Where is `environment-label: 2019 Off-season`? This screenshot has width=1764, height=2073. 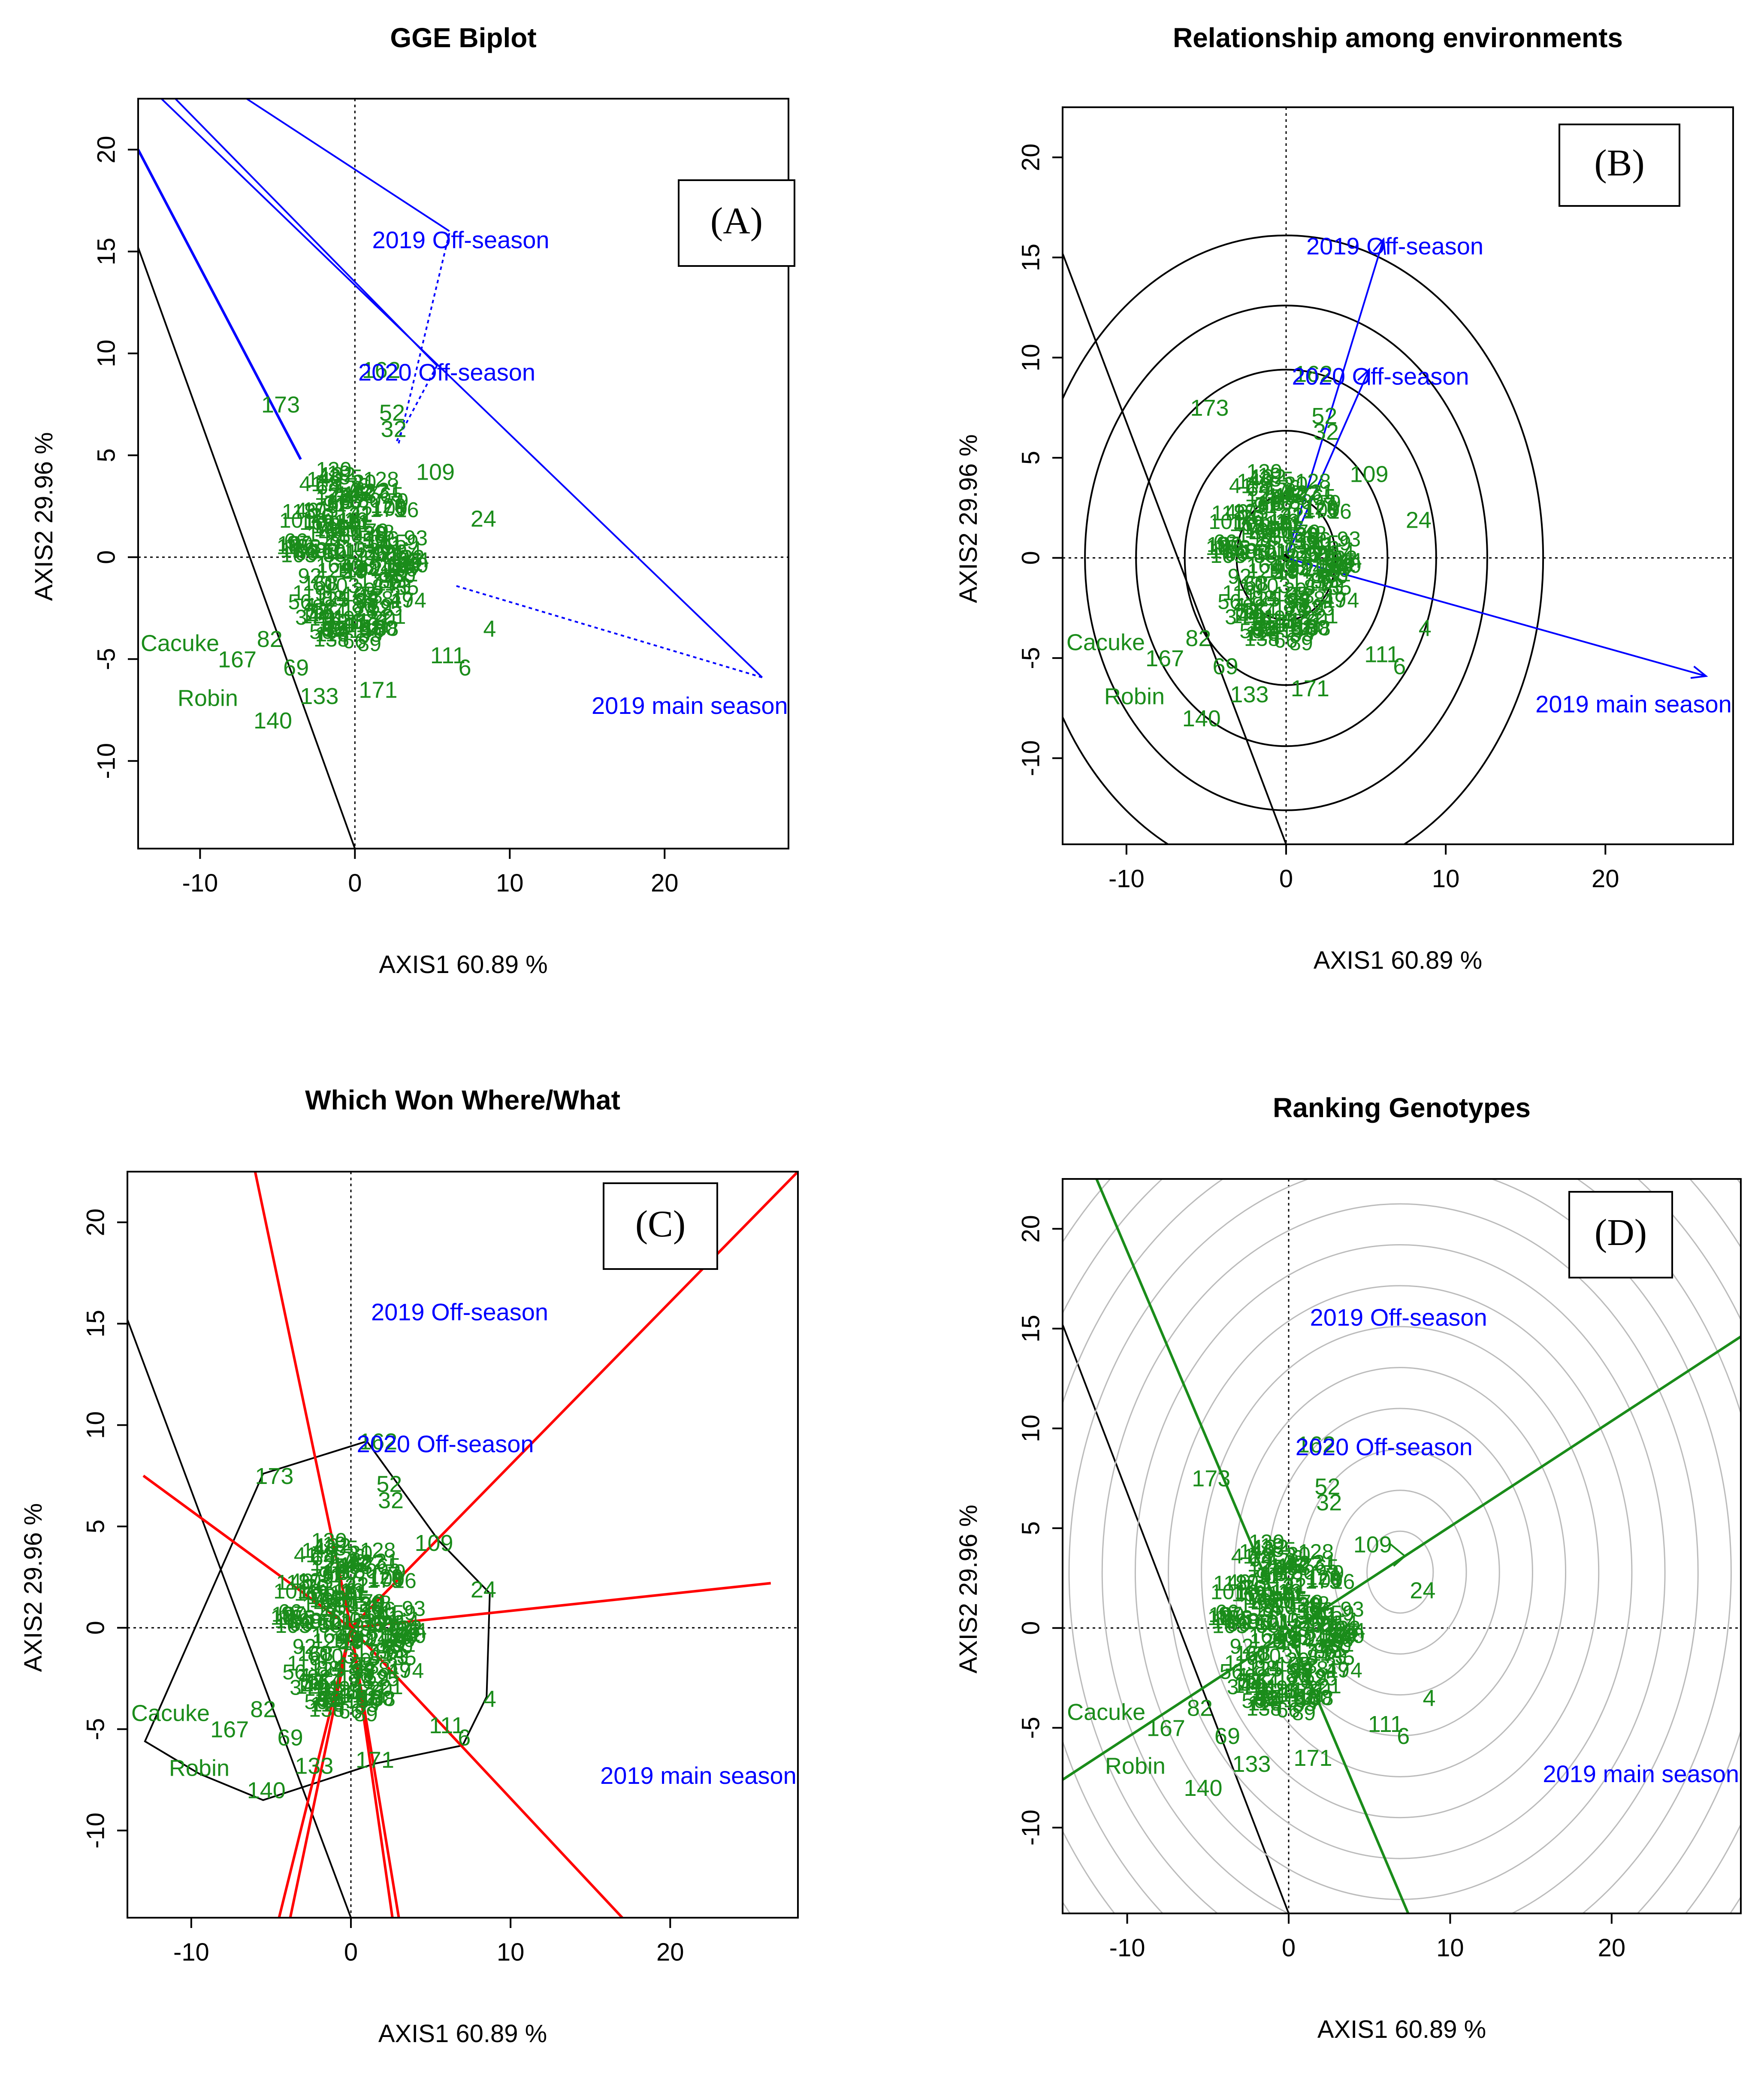 environment-label: 2019 Off-season is located at coordinates (460, 1312).